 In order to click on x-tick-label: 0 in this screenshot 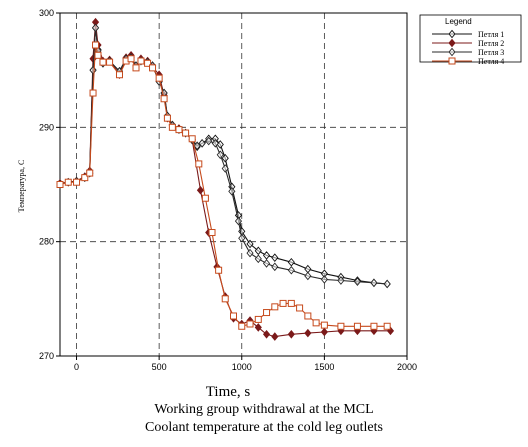, I will do `click(76, 367)`.